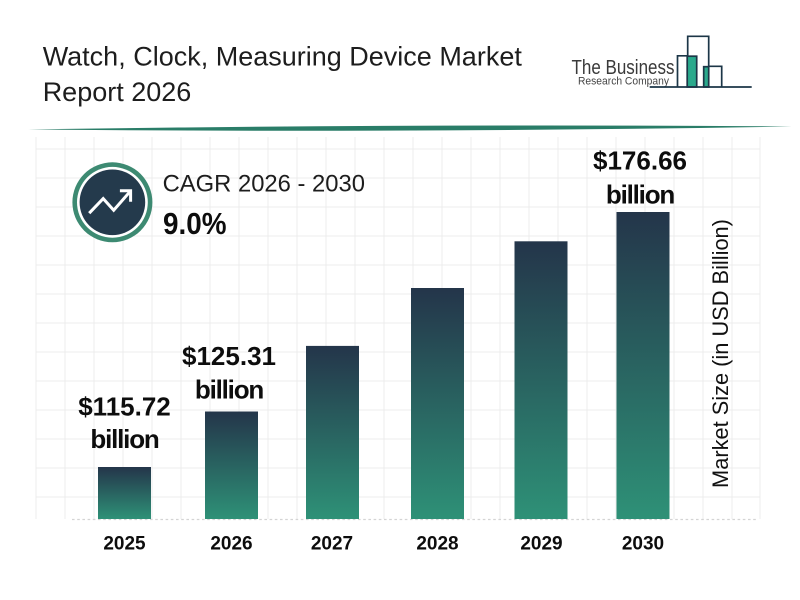 Image resolution: width=800 pixels, height=600 pixels. I want to click on svg-text: CAGR 2026 - 2030, so click(264, 184).